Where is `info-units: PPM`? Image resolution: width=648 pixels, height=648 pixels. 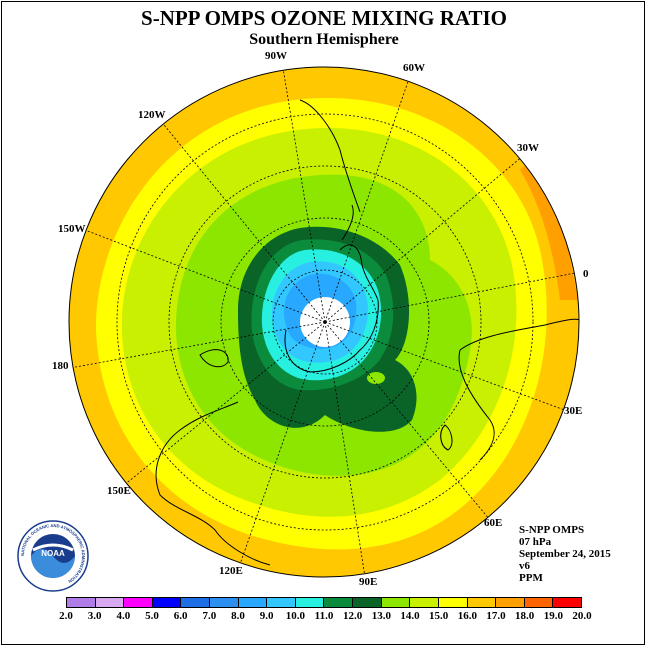 info-units: PPM is located at coordinates (531, 578).